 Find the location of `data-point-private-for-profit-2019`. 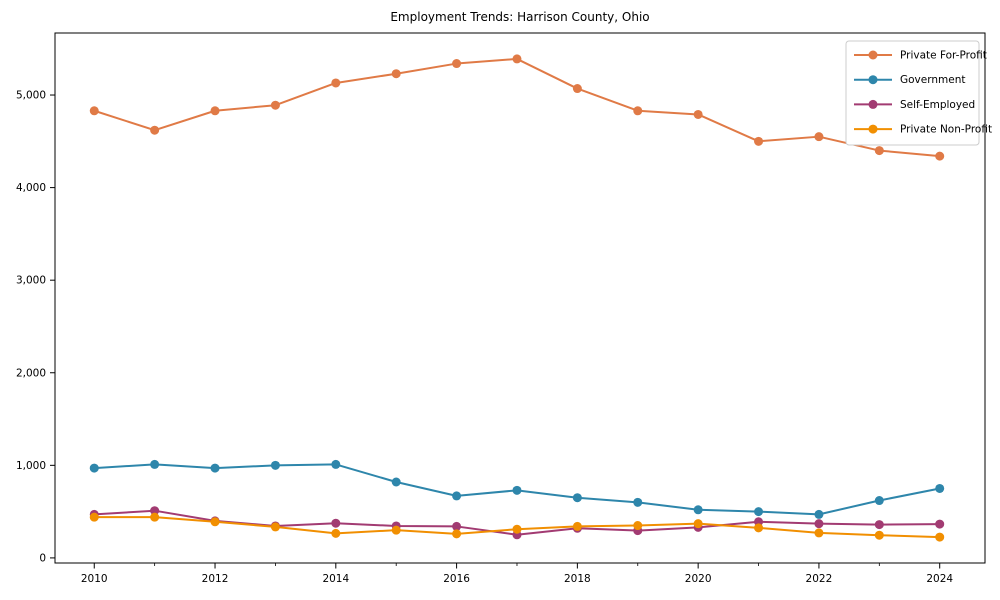

data-point-private-for-profit-2019 is located at coordinates (638, 111).